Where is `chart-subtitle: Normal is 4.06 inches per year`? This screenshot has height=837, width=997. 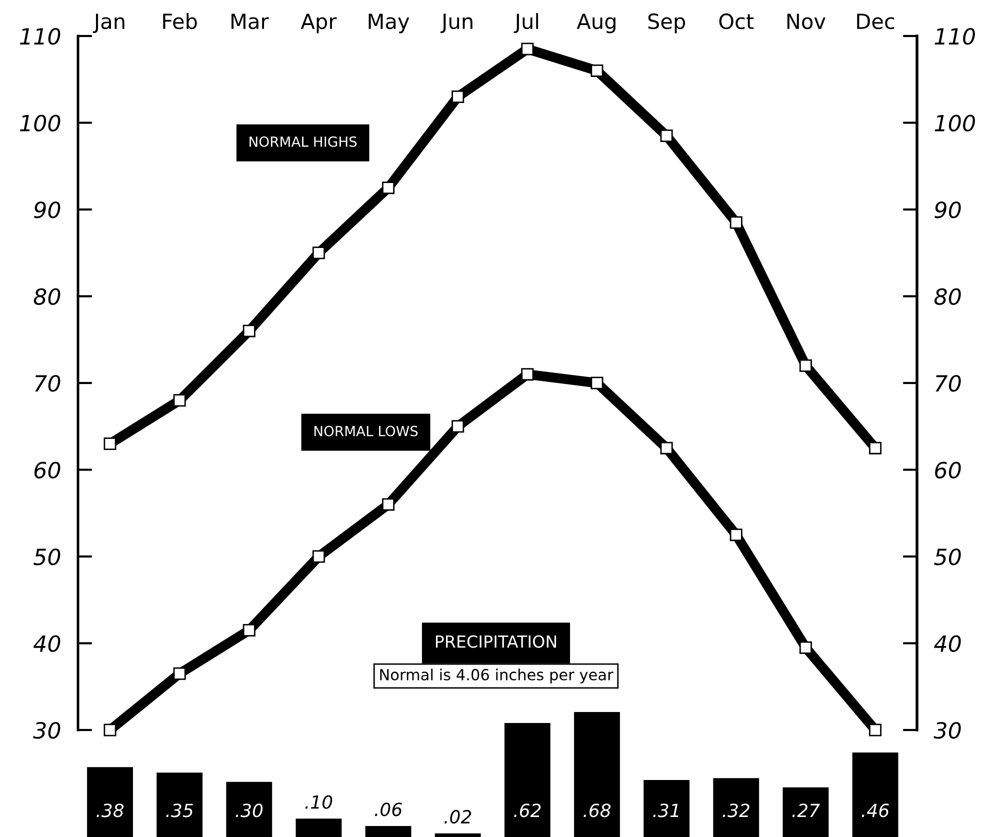
chart-subtitle: Normal is 4.06 inches per year is located at coordinates (497, 676).